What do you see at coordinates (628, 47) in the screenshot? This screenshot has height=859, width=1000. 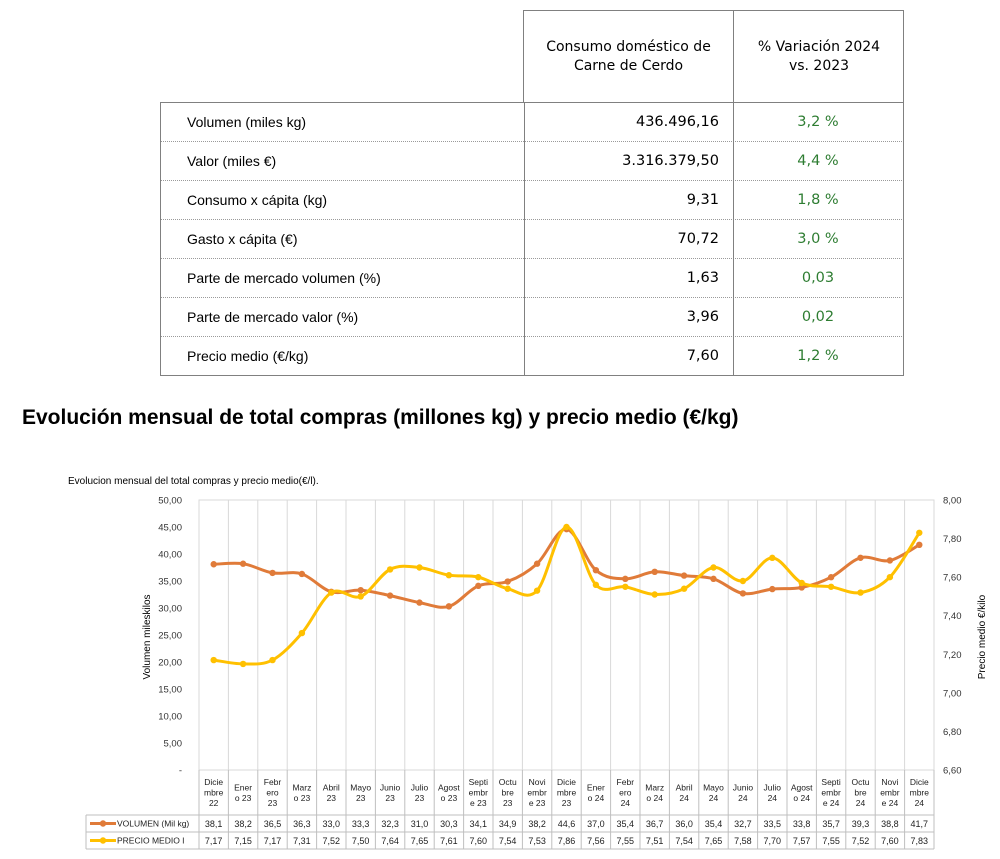 I see `header-consumo-line1: Consumo doméstico de` at bounding box center [628, 47].